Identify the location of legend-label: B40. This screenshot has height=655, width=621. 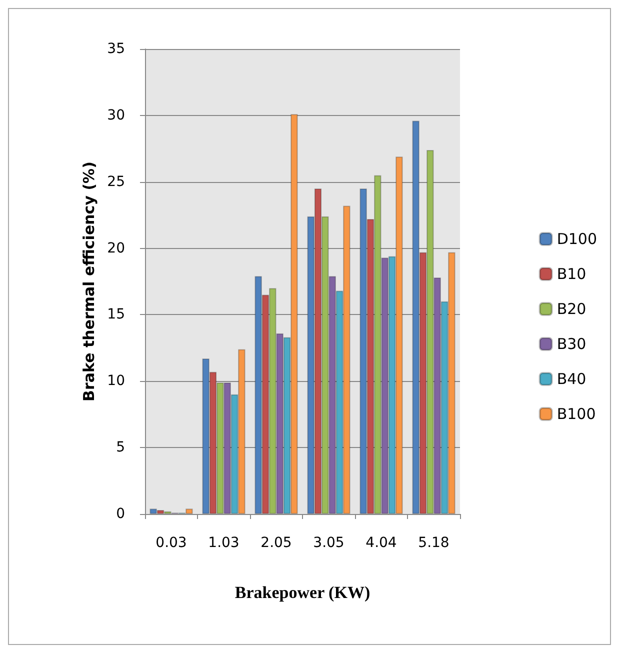
(571, 379).